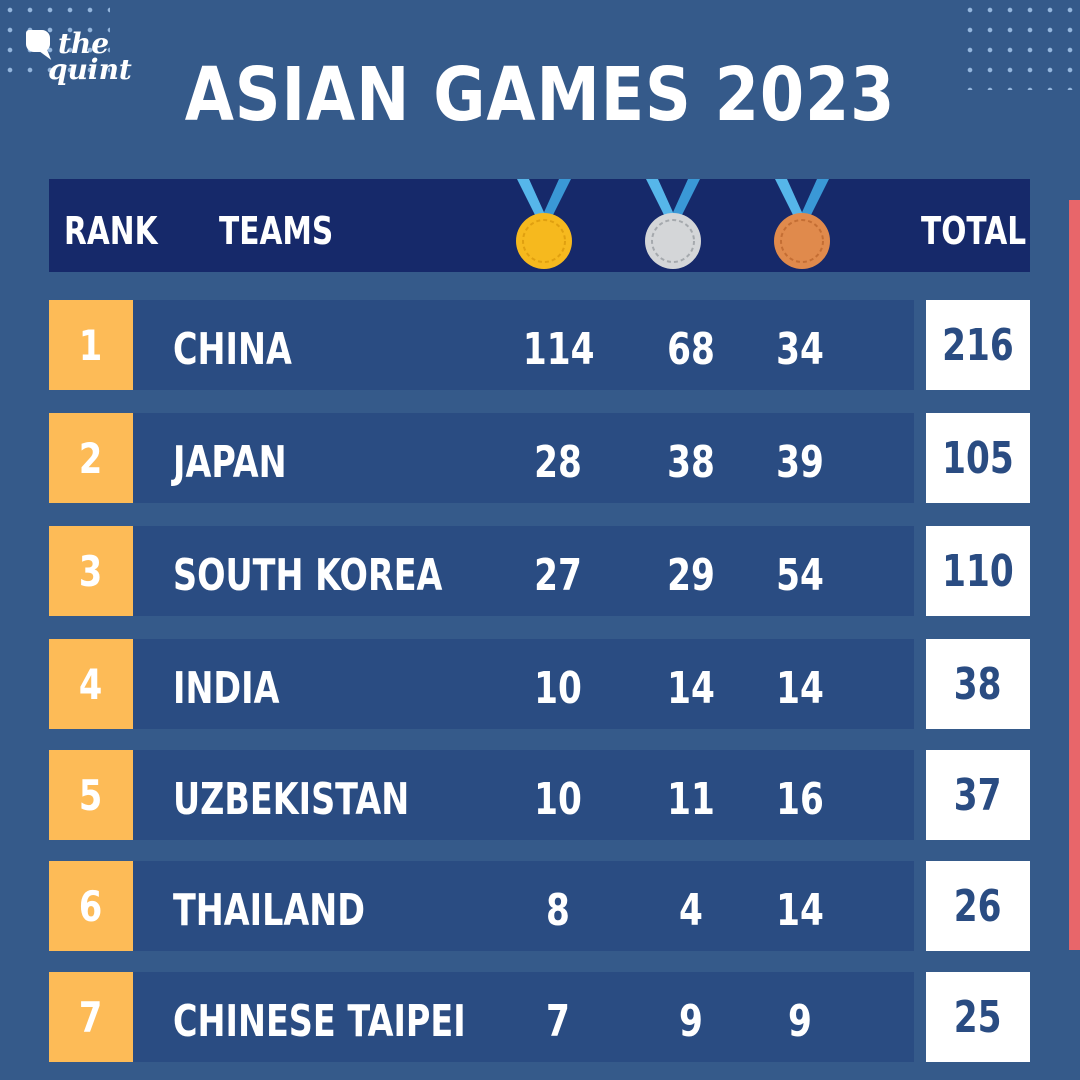  What do you see at coordinates (90, 69) in the screenshot?
I see `logo-text-quint: quint` at bounding box center [90, 69].